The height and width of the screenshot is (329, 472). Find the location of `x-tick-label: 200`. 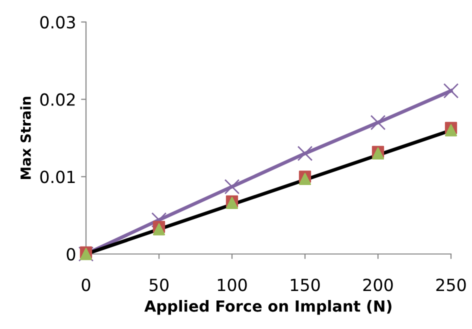

x-tick-label: 200 is located at coordinates (378, 285).